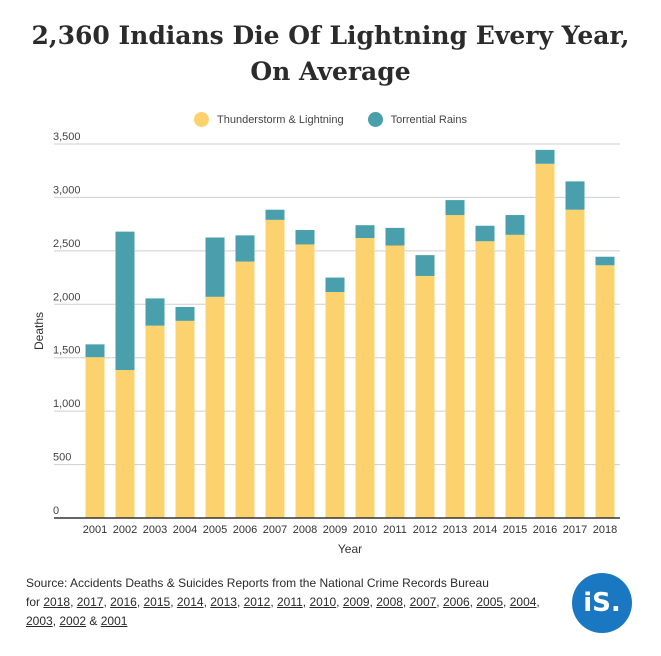  Describe the element at coordinates (125, 444) in the screenshot. I see `bar-2002-thunderstorm` at that location.